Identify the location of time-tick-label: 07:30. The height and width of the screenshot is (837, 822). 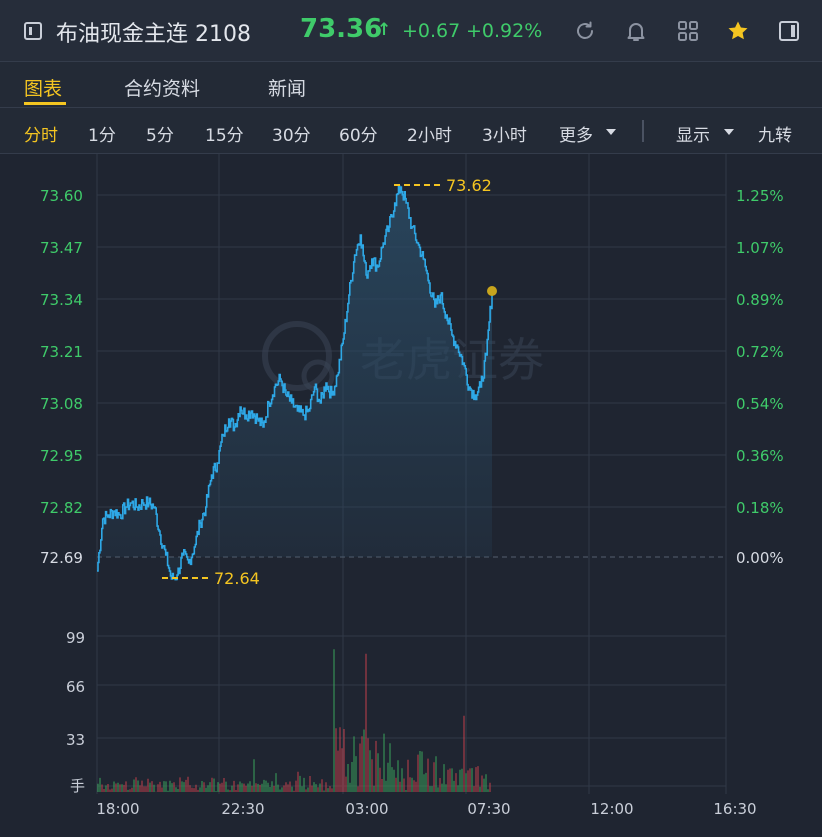
(488, 809).